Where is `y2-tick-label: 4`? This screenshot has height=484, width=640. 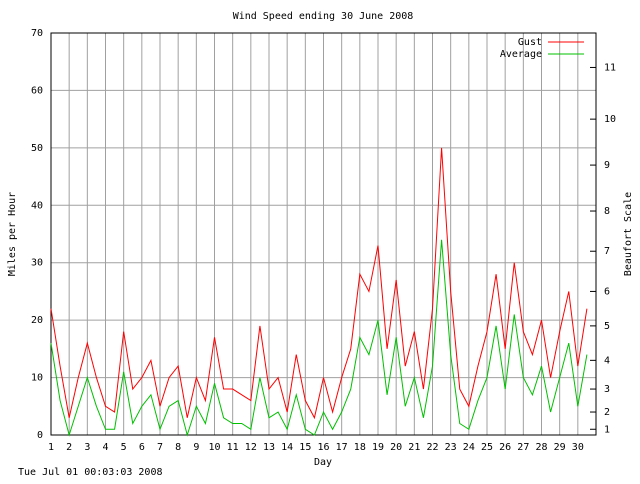
y2-tick-label: 4 is located at coordinates (607, 360).